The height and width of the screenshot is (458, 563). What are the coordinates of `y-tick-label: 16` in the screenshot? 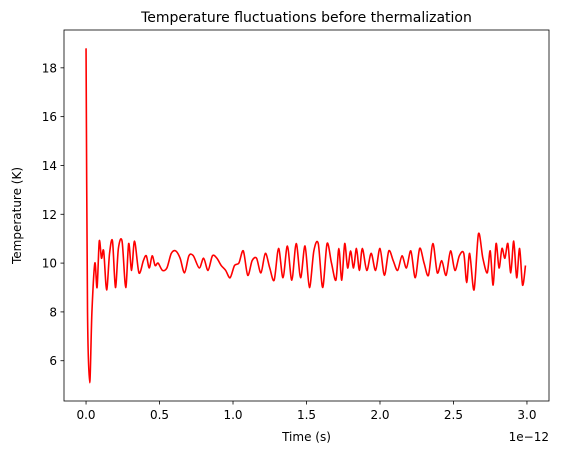 It's located at (49, 117).